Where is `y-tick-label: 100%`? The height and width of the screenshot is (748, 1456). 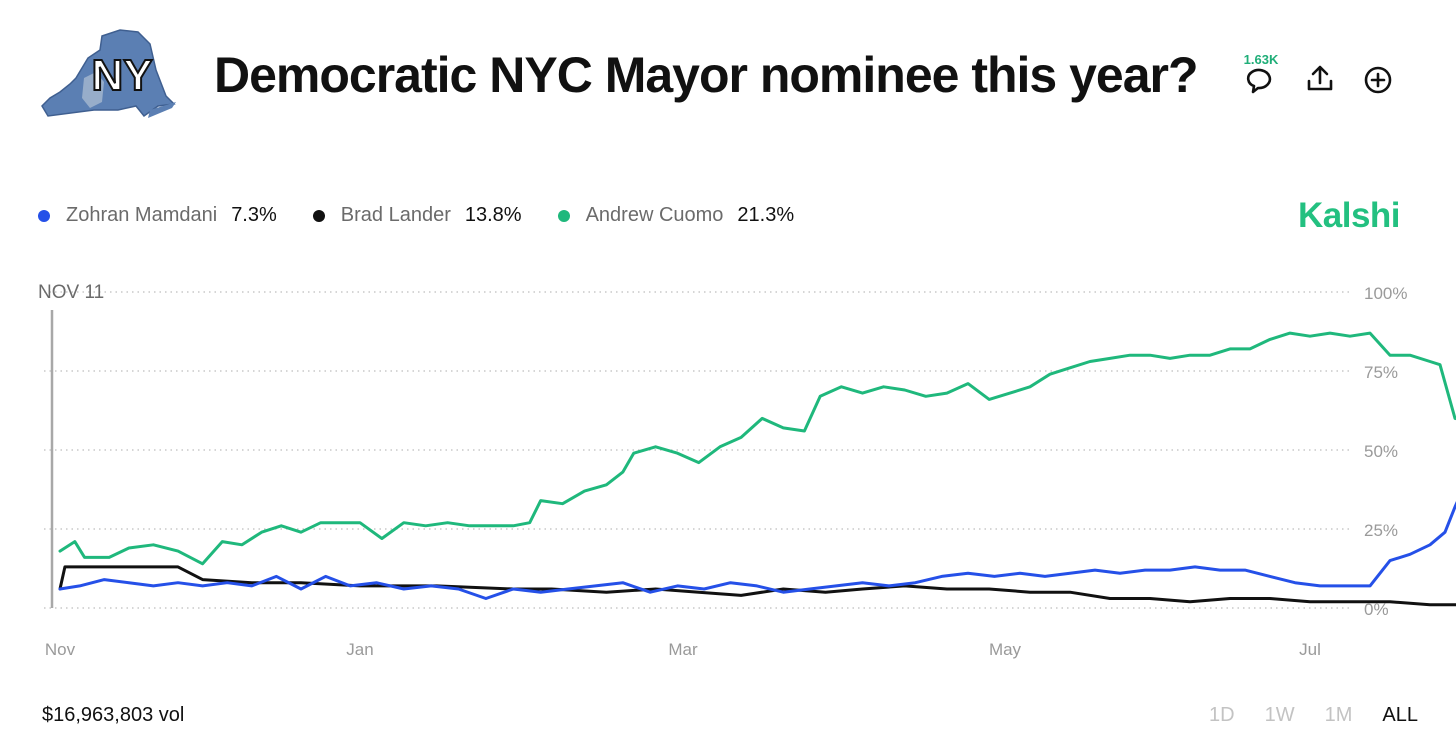 y-tick-label: 100% is located at coordinates (1385, 293).